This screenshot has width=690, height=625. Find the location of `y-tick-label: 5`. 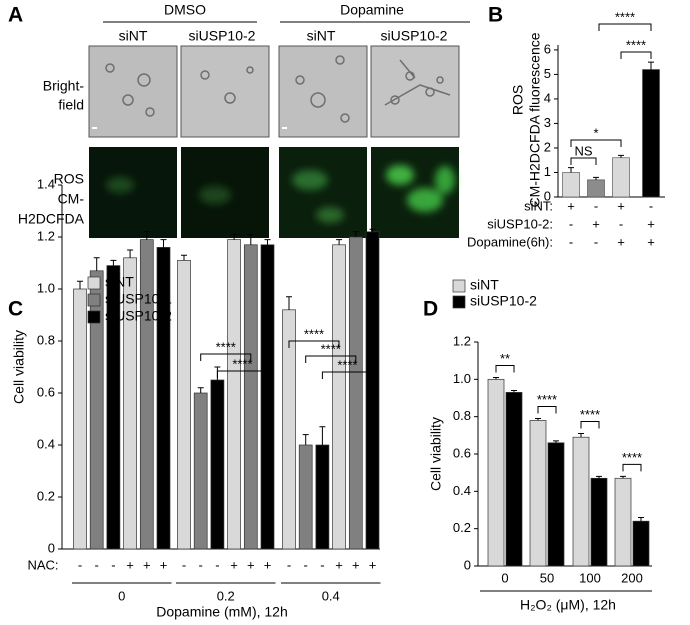

y-tick-label: 5 is located at coordinates (547, 73).